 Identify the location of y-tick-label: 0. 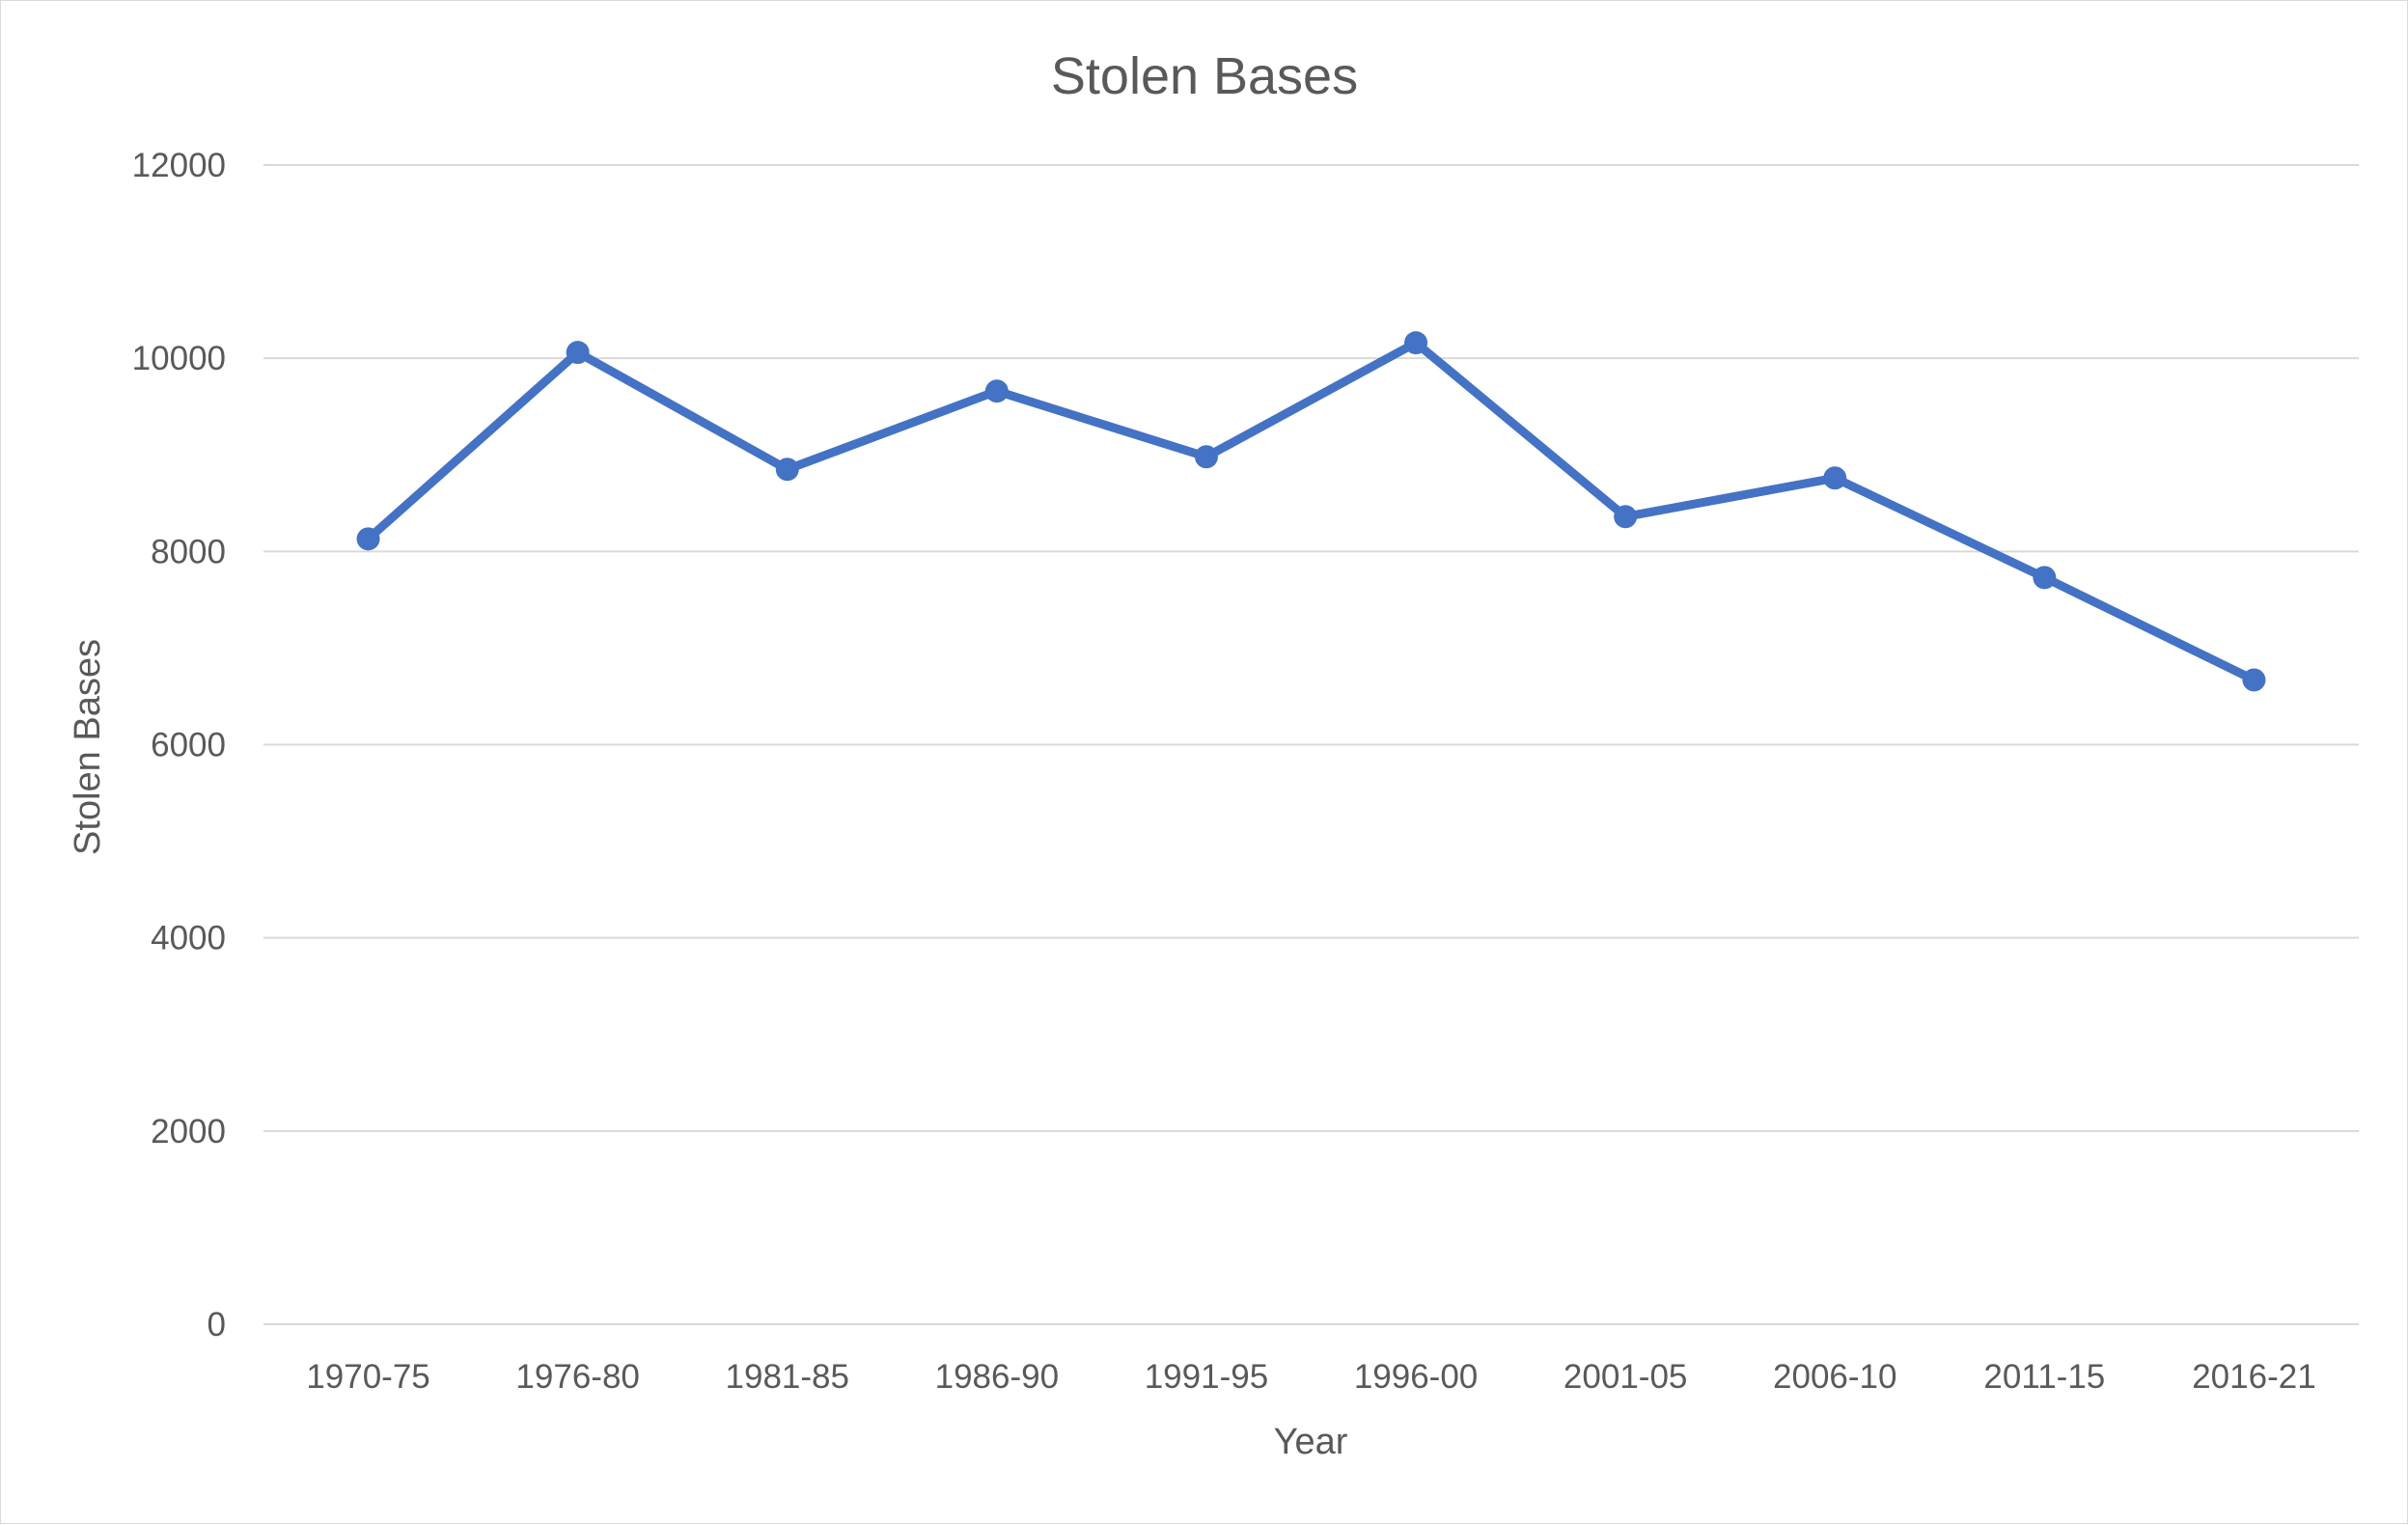
(217, 1325).